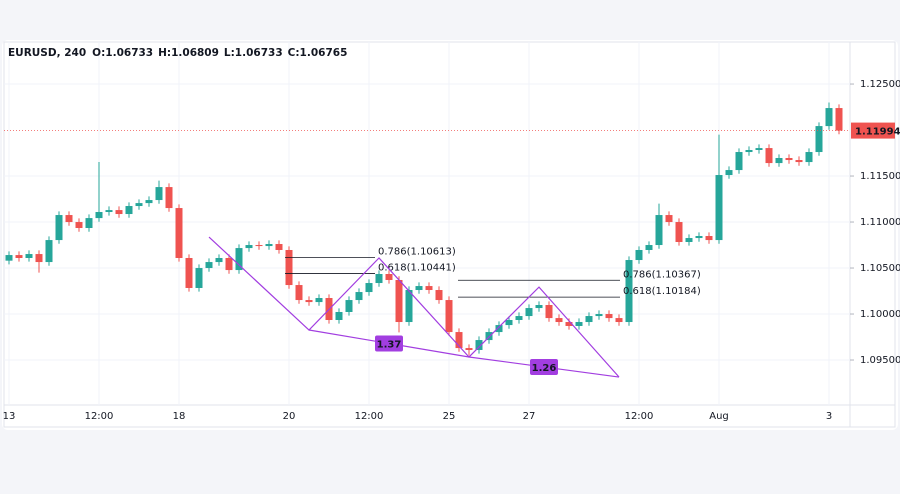  I want to click on fib-label: 0.618(1.10184), so click(662, 291).